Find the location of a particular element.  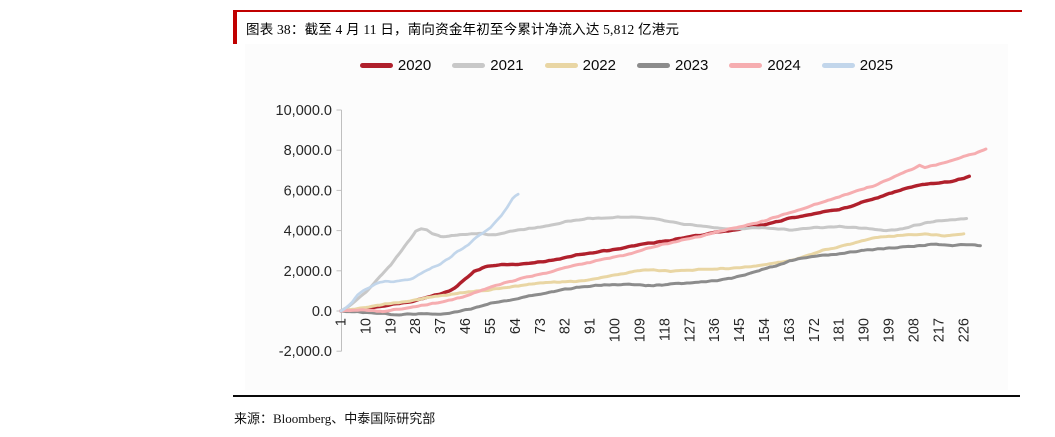

legend-label: 2025 is located at coordinates (876, 65).